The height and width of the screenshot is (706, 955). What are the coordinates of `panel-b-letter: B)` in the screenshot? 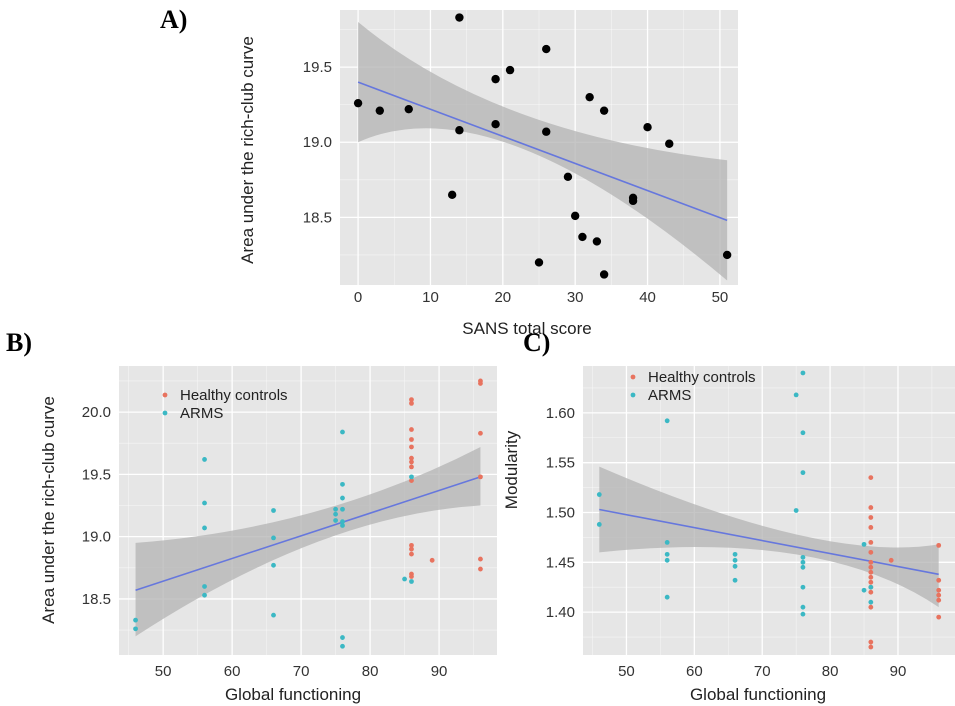 It's located at (19, 342).